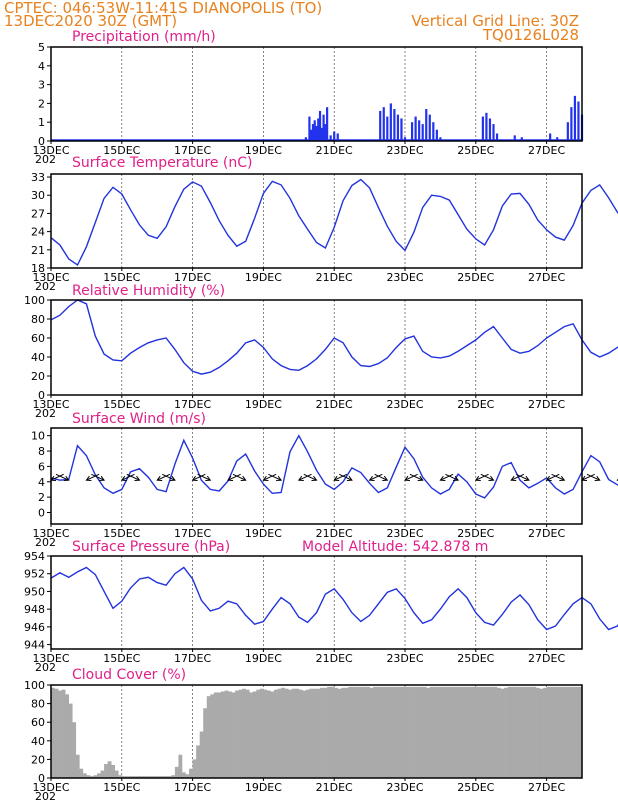 The image size is (618, 800). I want to click on x-tick-label: 21DEC, so click(334, 533).